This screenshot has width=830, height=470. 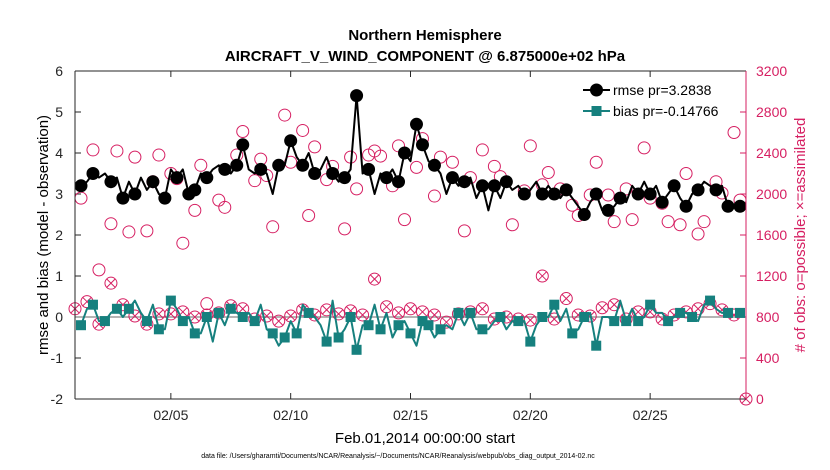 What do you see at coordinates (771, 276) in the screenshot?
I see `y-right-tick-label: 1200` at bounding box center [771, 276].